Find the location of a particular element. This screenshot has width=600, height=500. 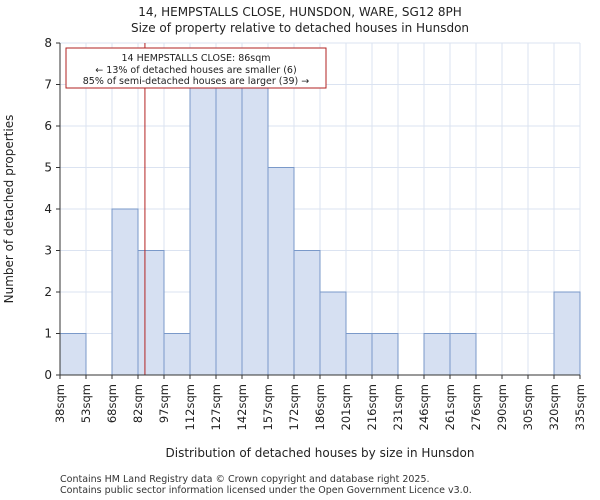

annotation-line: 14 HEMPSTALLS CLOSE: 86sqm is located at coordinates (195, 58).